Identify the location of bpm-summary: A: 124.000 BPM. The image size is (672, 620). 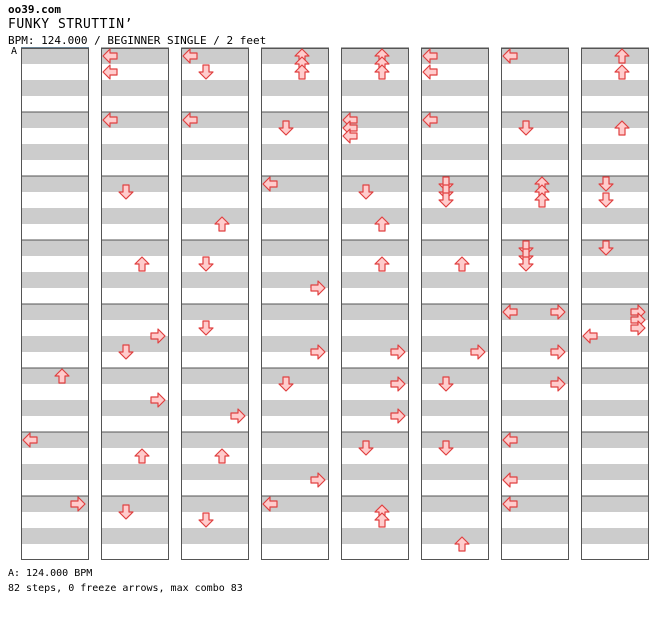
(50, 573).